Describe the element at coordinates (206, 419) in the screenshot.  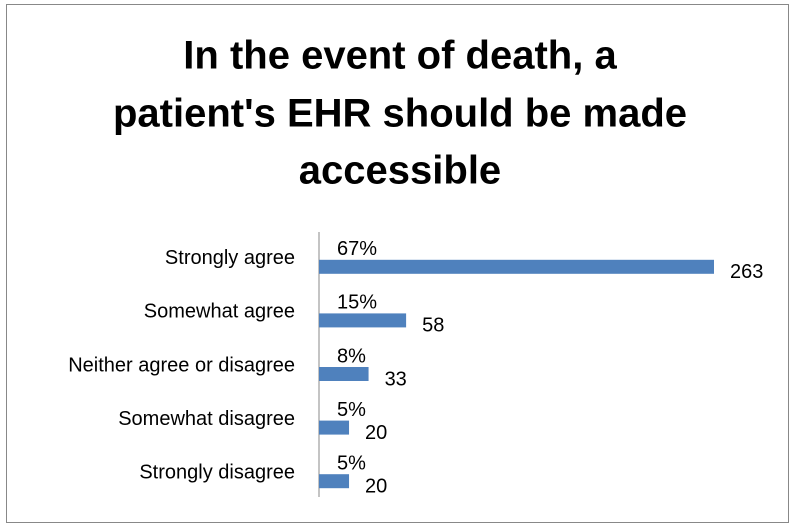
I see `y-tick-label: Somewhat disagree` at that location.